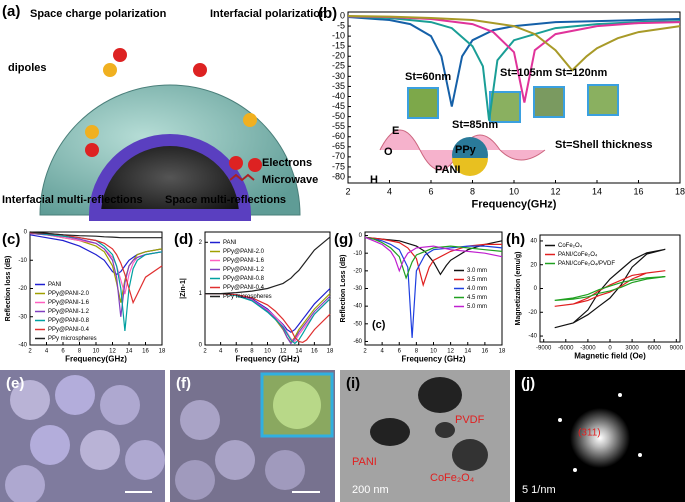  Describe the element at coordinates (8, 289) in the screenshot. I see `y-axis-title: Reflection loss (dB)` at that location.